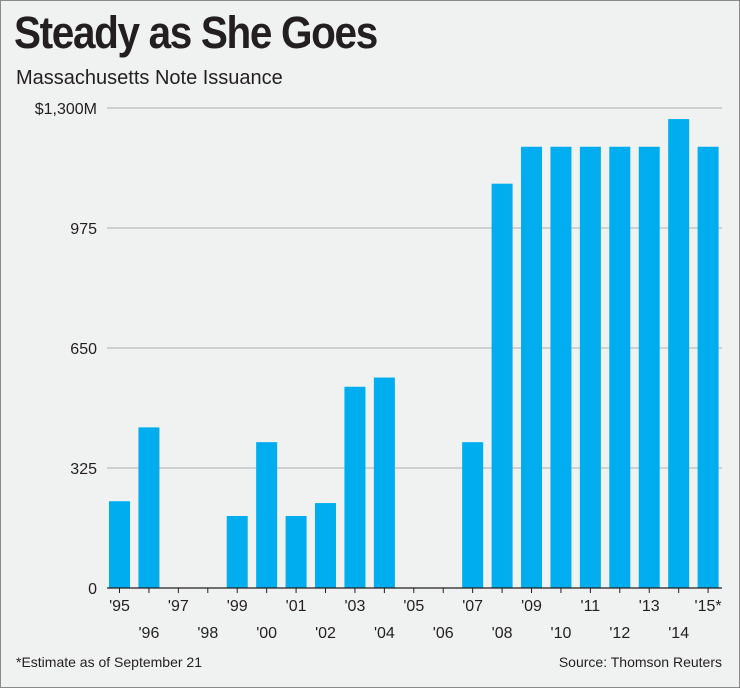 Image resolution: width=740 pixels, height=688 pixels. I want to click on x-tick-label: '06, so click(443, 633).